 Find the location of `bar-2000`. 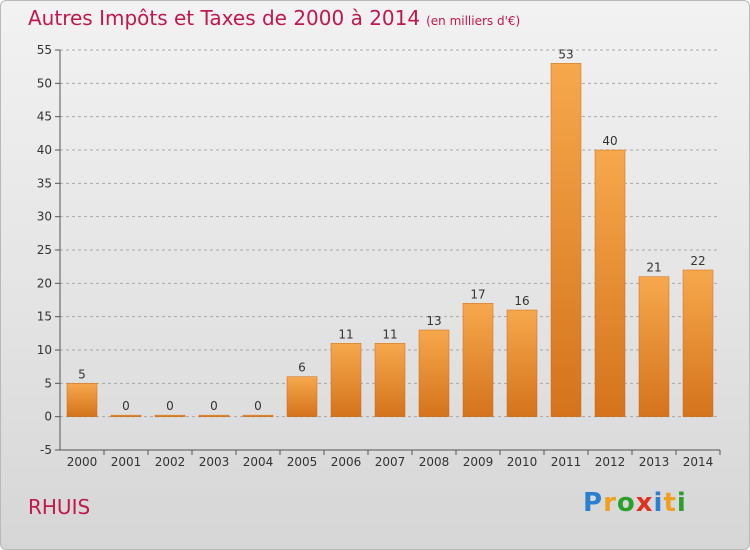

bar-2000 is located at coordinates (82, 400).